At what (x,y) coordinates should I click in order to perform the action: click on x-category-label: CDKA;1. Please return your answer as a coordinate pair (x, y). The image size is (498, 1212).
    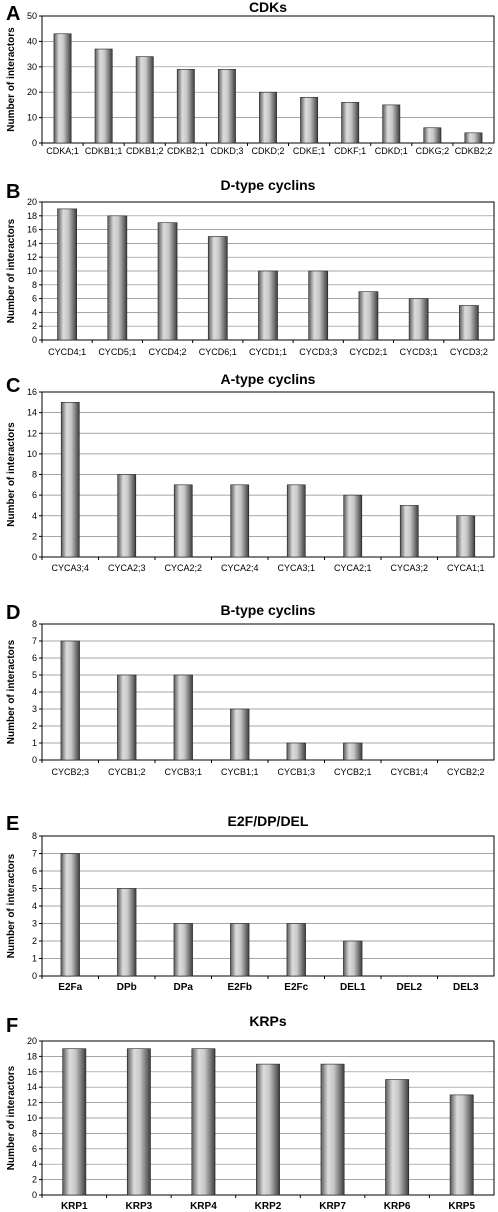
    Looking at the image, I should click on (62, 151).